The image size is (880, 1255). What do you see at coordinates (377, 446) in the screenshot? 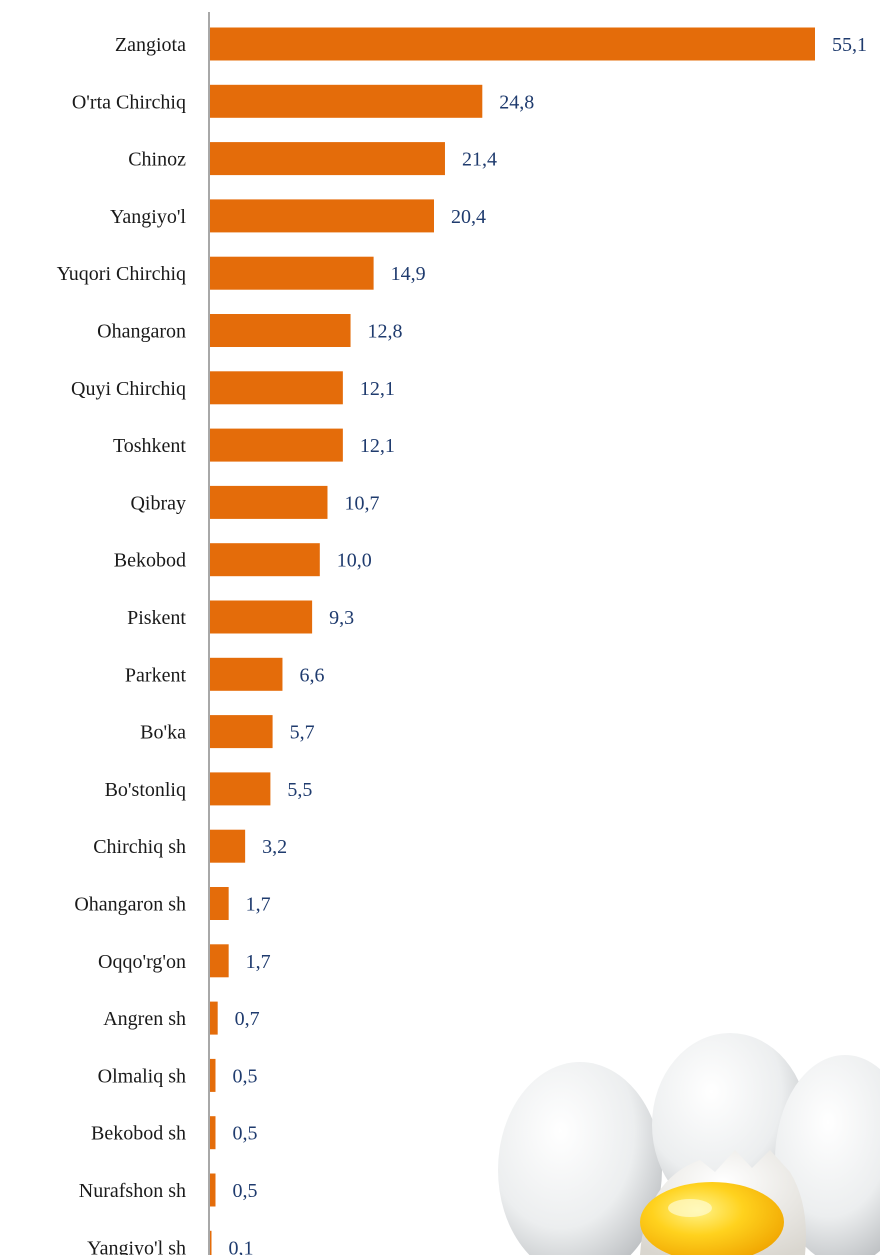
I see `value-label-7: 12,1` at bounding box center [377, 446].